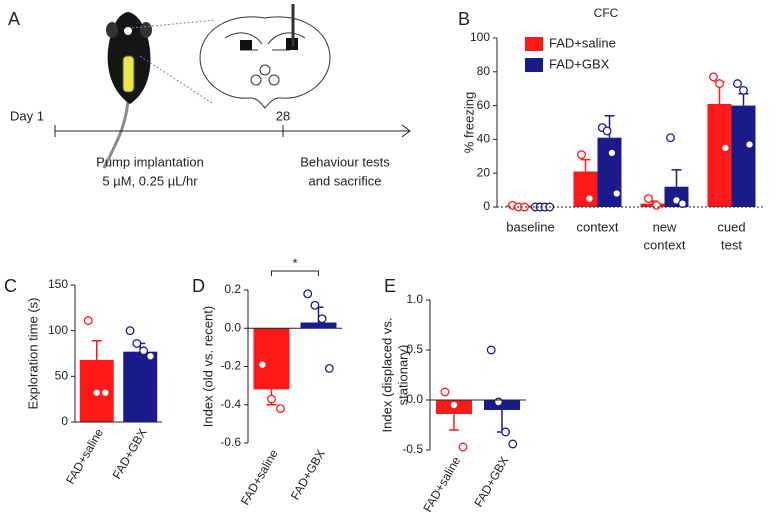 This screenshot has width=778, height=513. What do you see at coordinates (345, 180) in the screenshot?
I see `event-label: and sacrifice` at bounding box center [345, 180].